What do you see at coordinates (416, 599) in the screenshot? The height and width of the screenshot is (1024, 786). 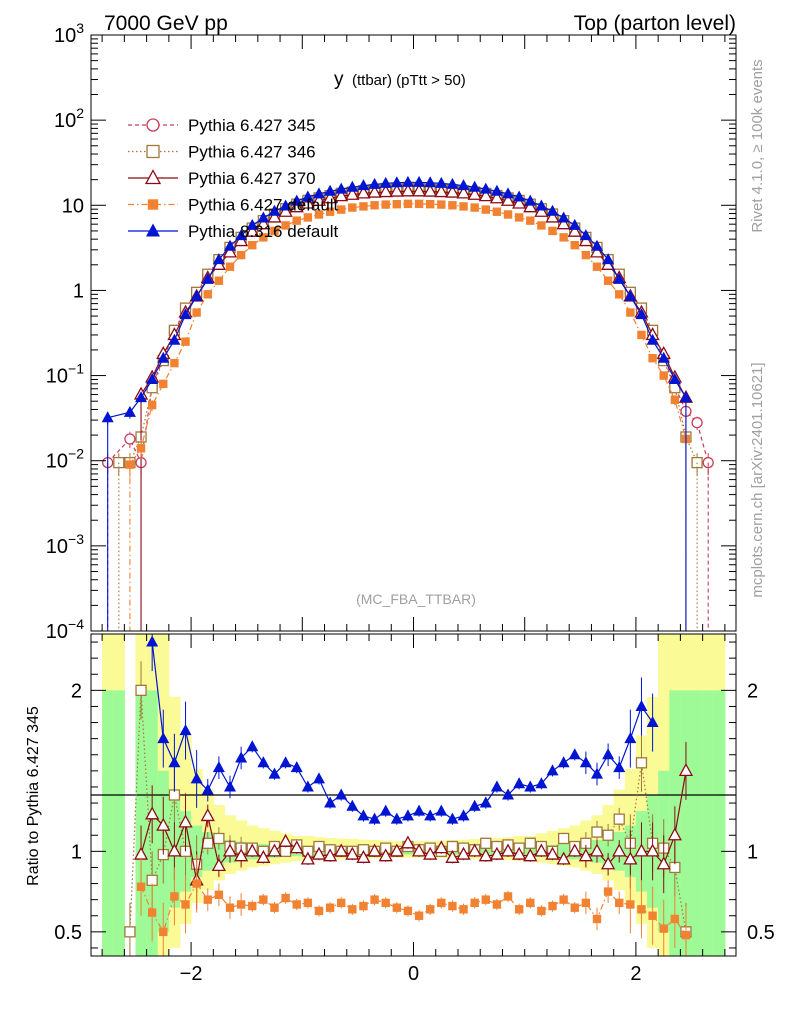 I see `analysis-label: (MC_FBA_TTBAR)` at bounding box center [416, 599].